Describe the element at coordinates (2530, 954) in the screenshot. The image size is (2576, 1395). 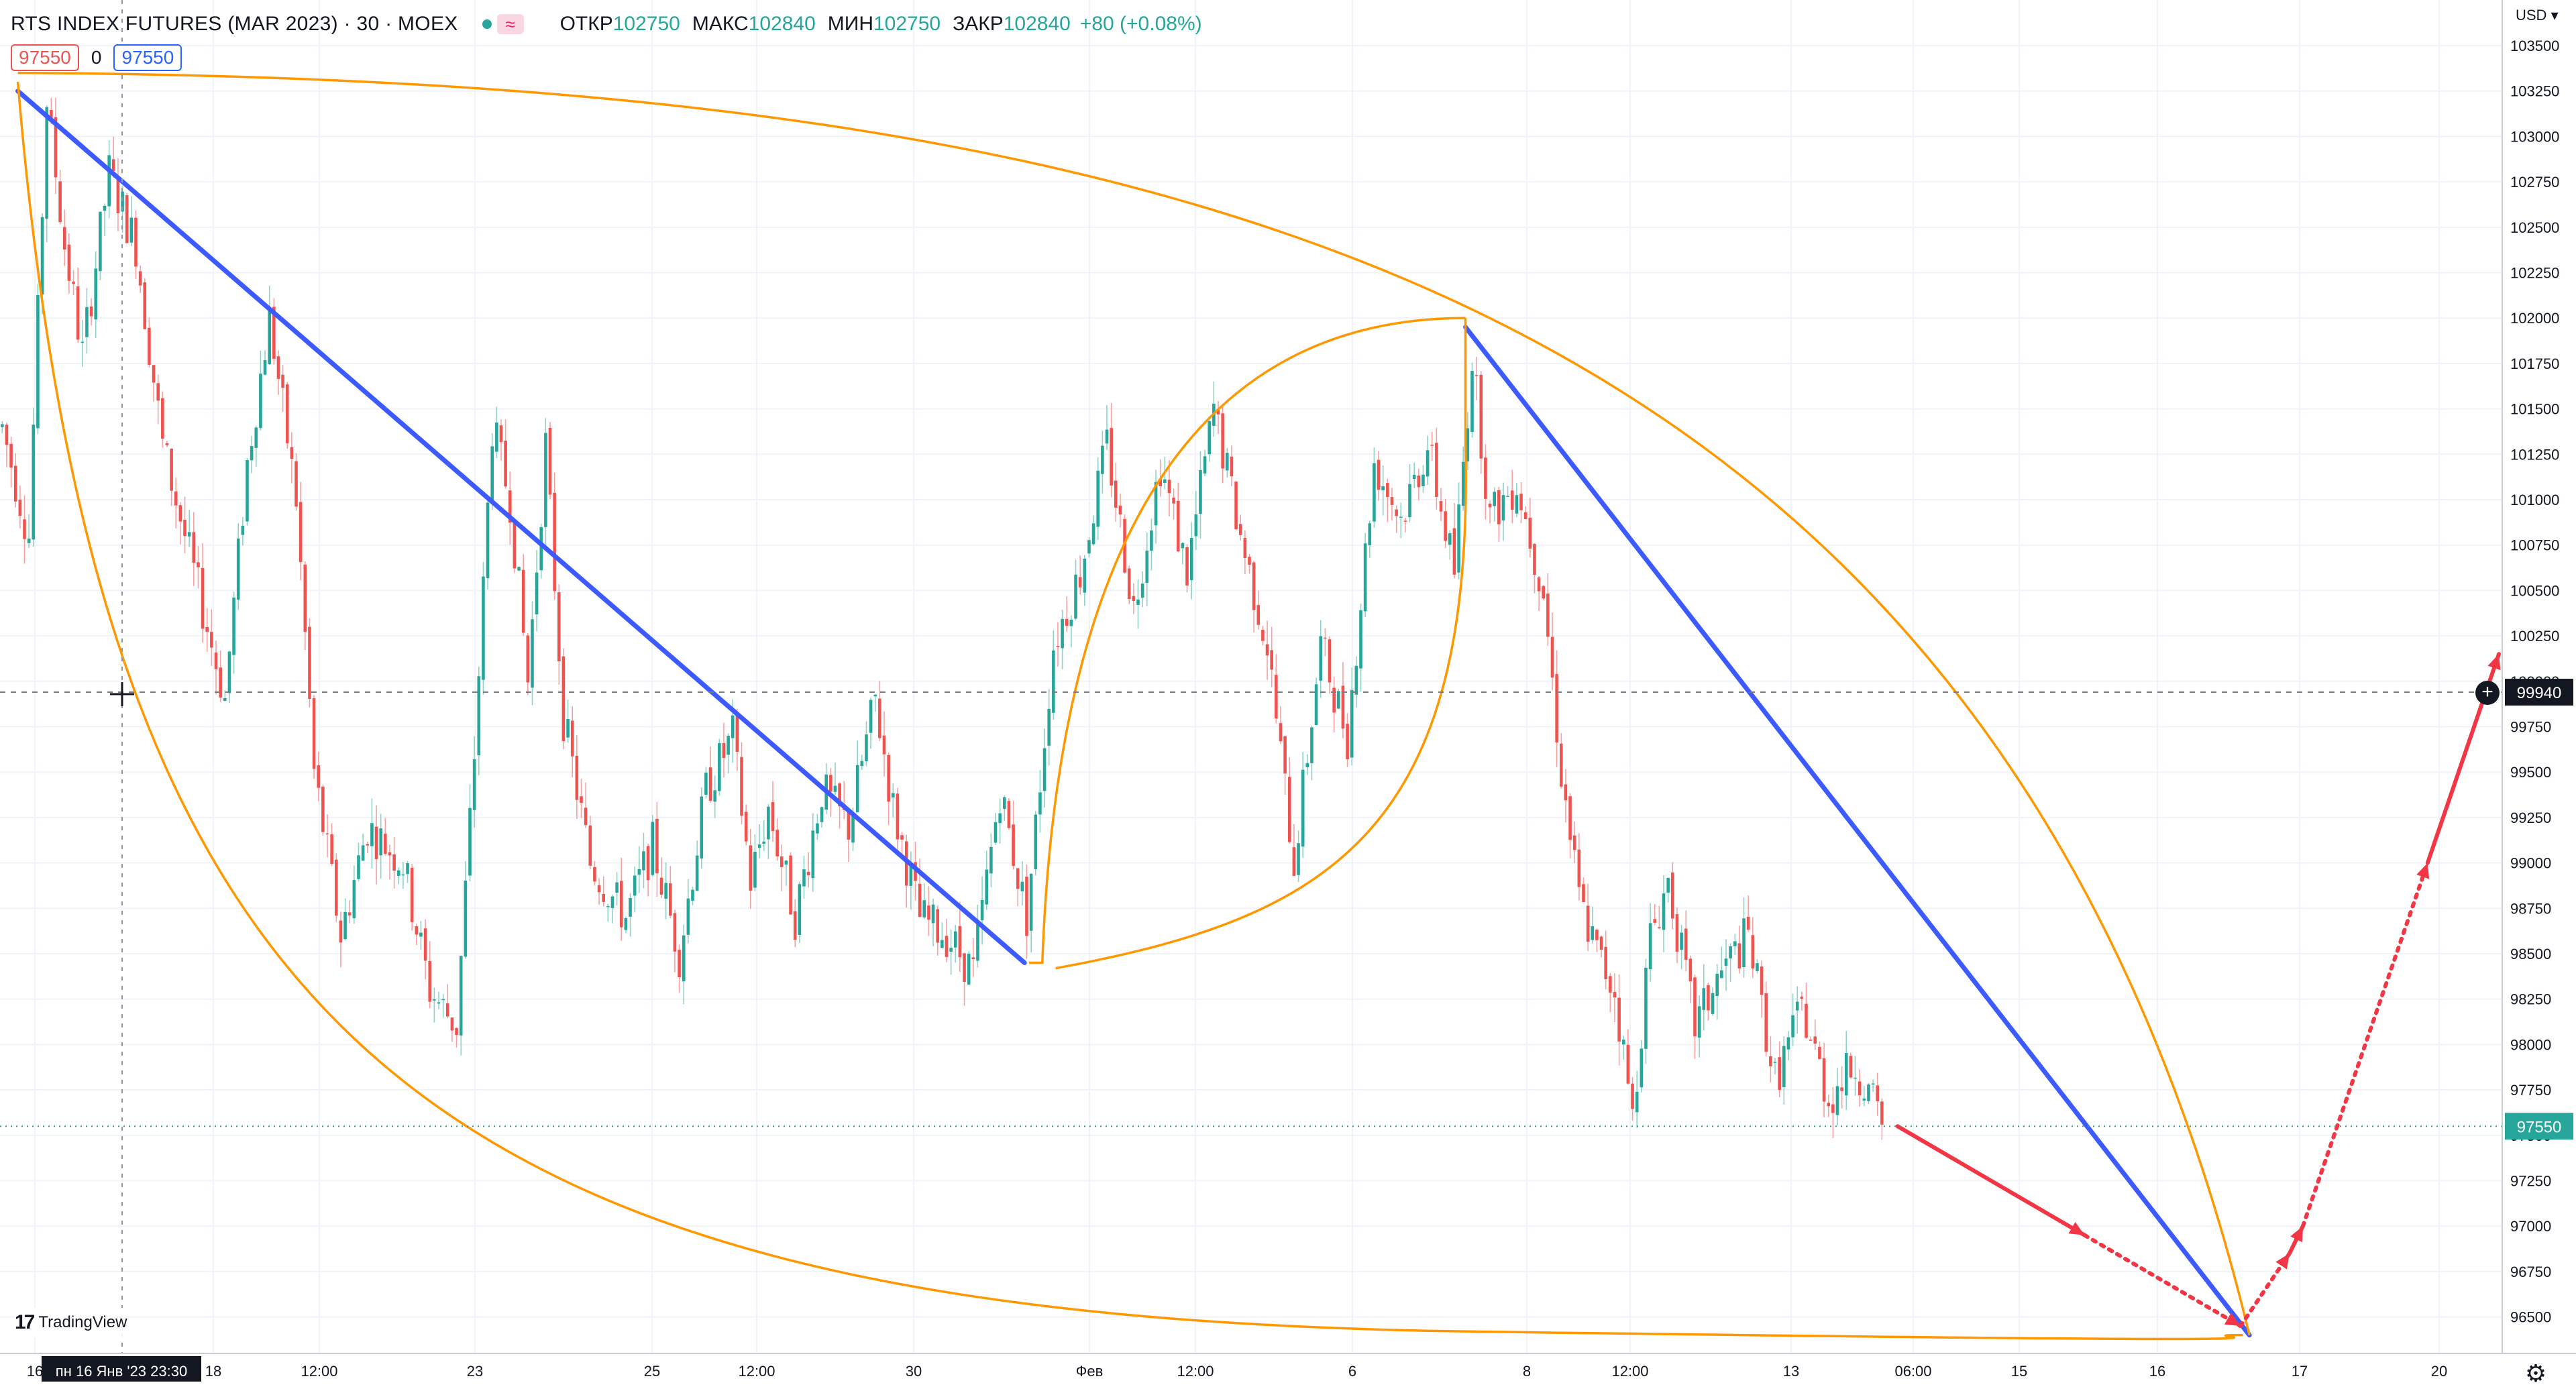
I see `price-tick-label: 98500` at that location.